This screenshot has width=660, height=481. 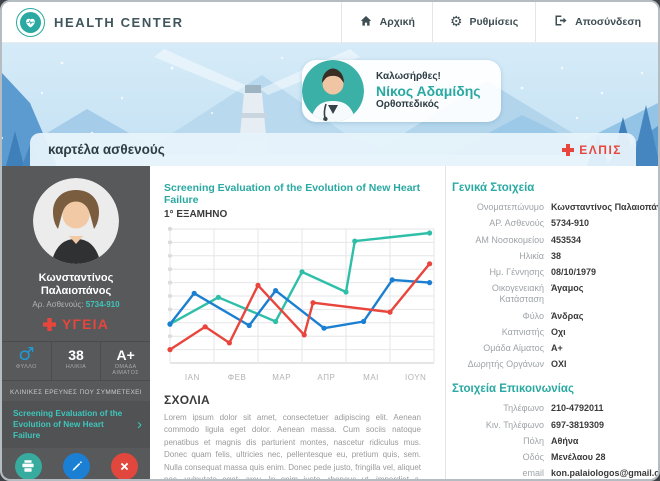 I want to click on edit-button, so click(x=76, y=465).